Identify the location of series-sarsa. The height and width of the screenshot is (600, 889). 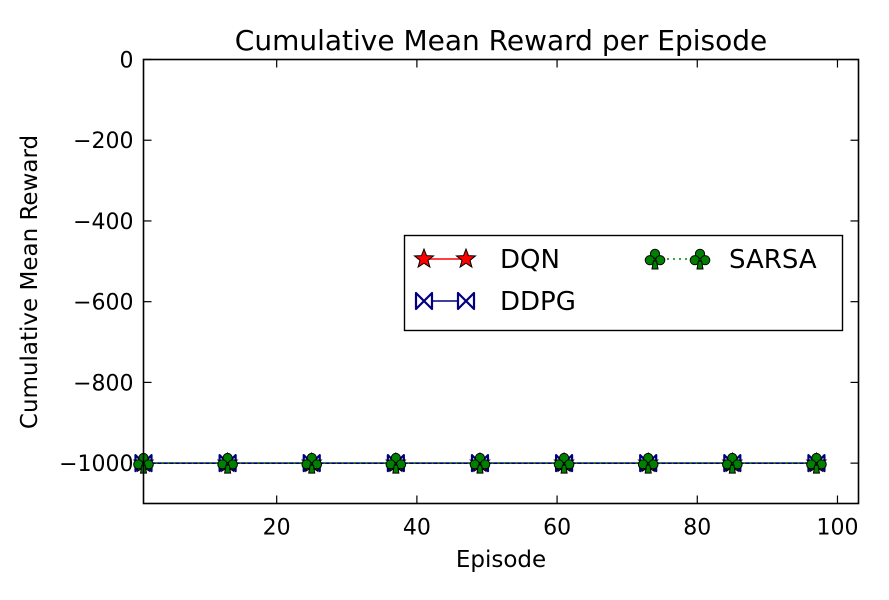
(480, 463).